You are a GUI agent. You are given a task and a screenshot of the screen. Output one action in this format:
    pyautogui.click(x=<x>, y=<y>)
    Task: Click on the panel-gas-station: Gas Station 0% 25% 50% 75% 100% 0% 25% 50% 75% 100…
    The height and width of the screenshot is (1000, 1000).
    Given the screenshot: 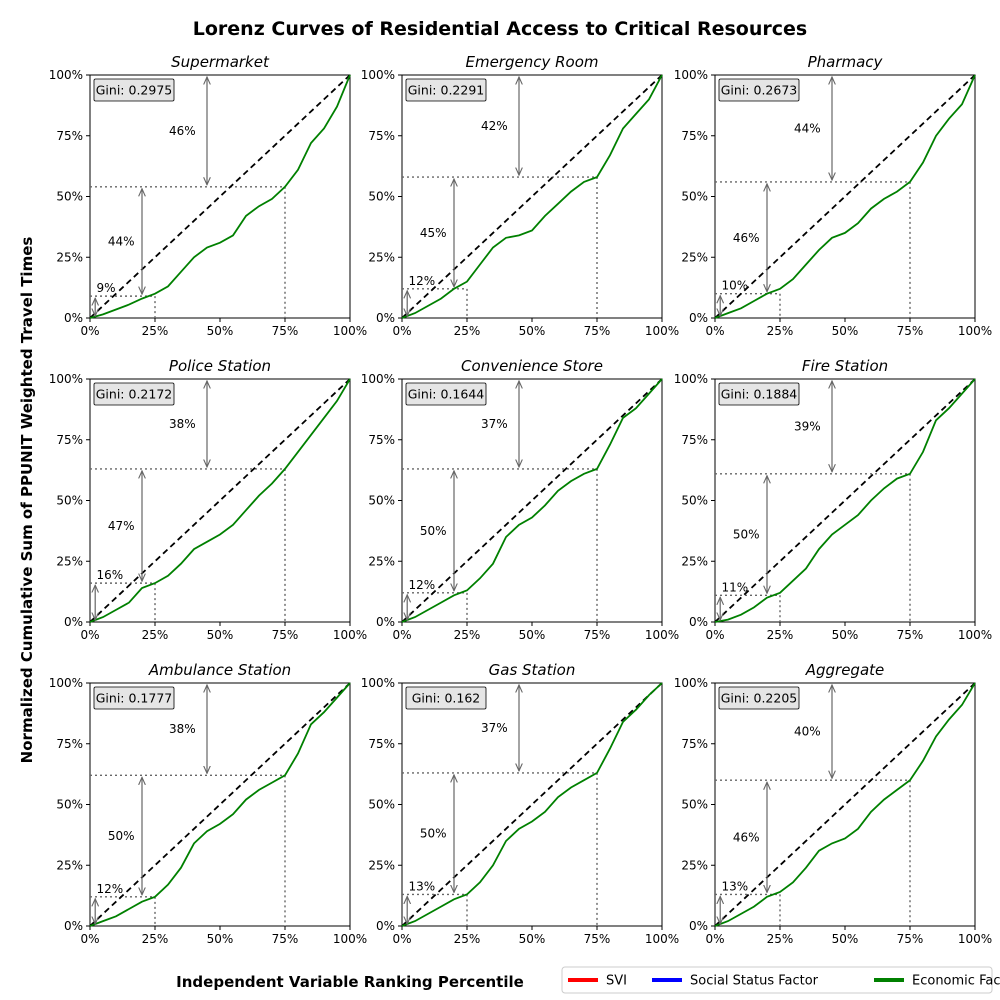 What is the action you would take?
    pyautogui.click(x=520, y=803)
    